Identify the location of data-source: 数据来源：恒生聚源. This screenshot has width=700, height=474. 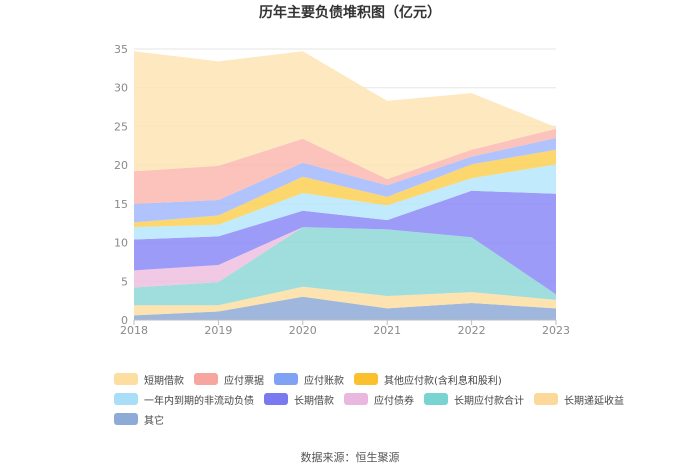
(350, 457).